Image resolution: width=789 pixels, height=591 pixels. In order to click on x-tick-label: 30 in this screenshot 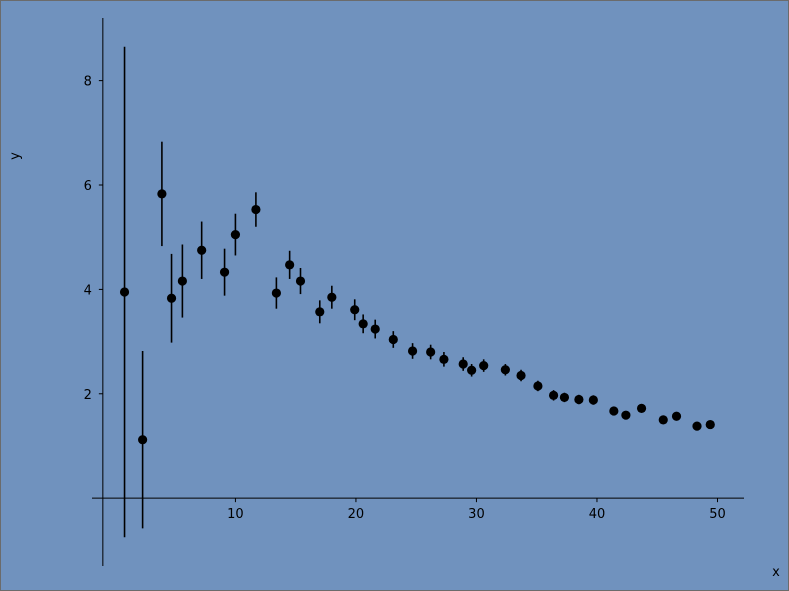, I will do `click(476, 514)`.